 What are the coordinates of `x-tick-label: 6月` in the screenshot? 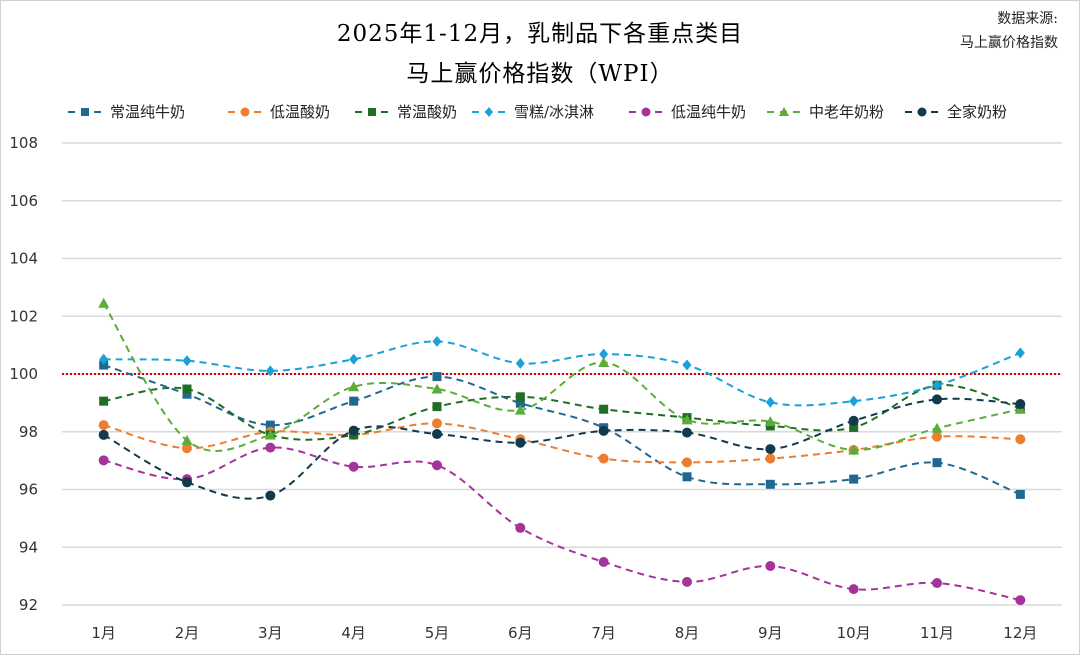 It's located at (520, 633).